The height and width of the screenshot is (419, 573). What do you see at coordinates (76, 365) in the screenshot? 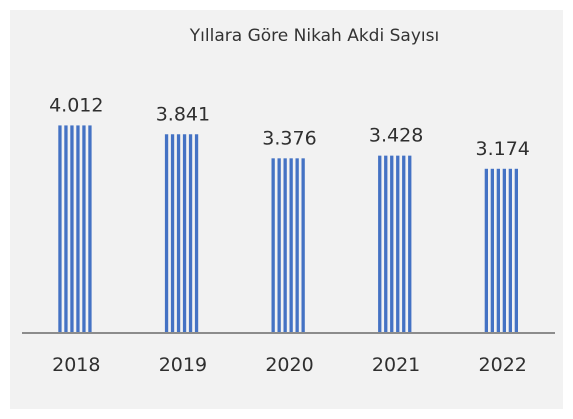
I see `x-tick-label-2018: 2018` at bounding box center [76, 365].